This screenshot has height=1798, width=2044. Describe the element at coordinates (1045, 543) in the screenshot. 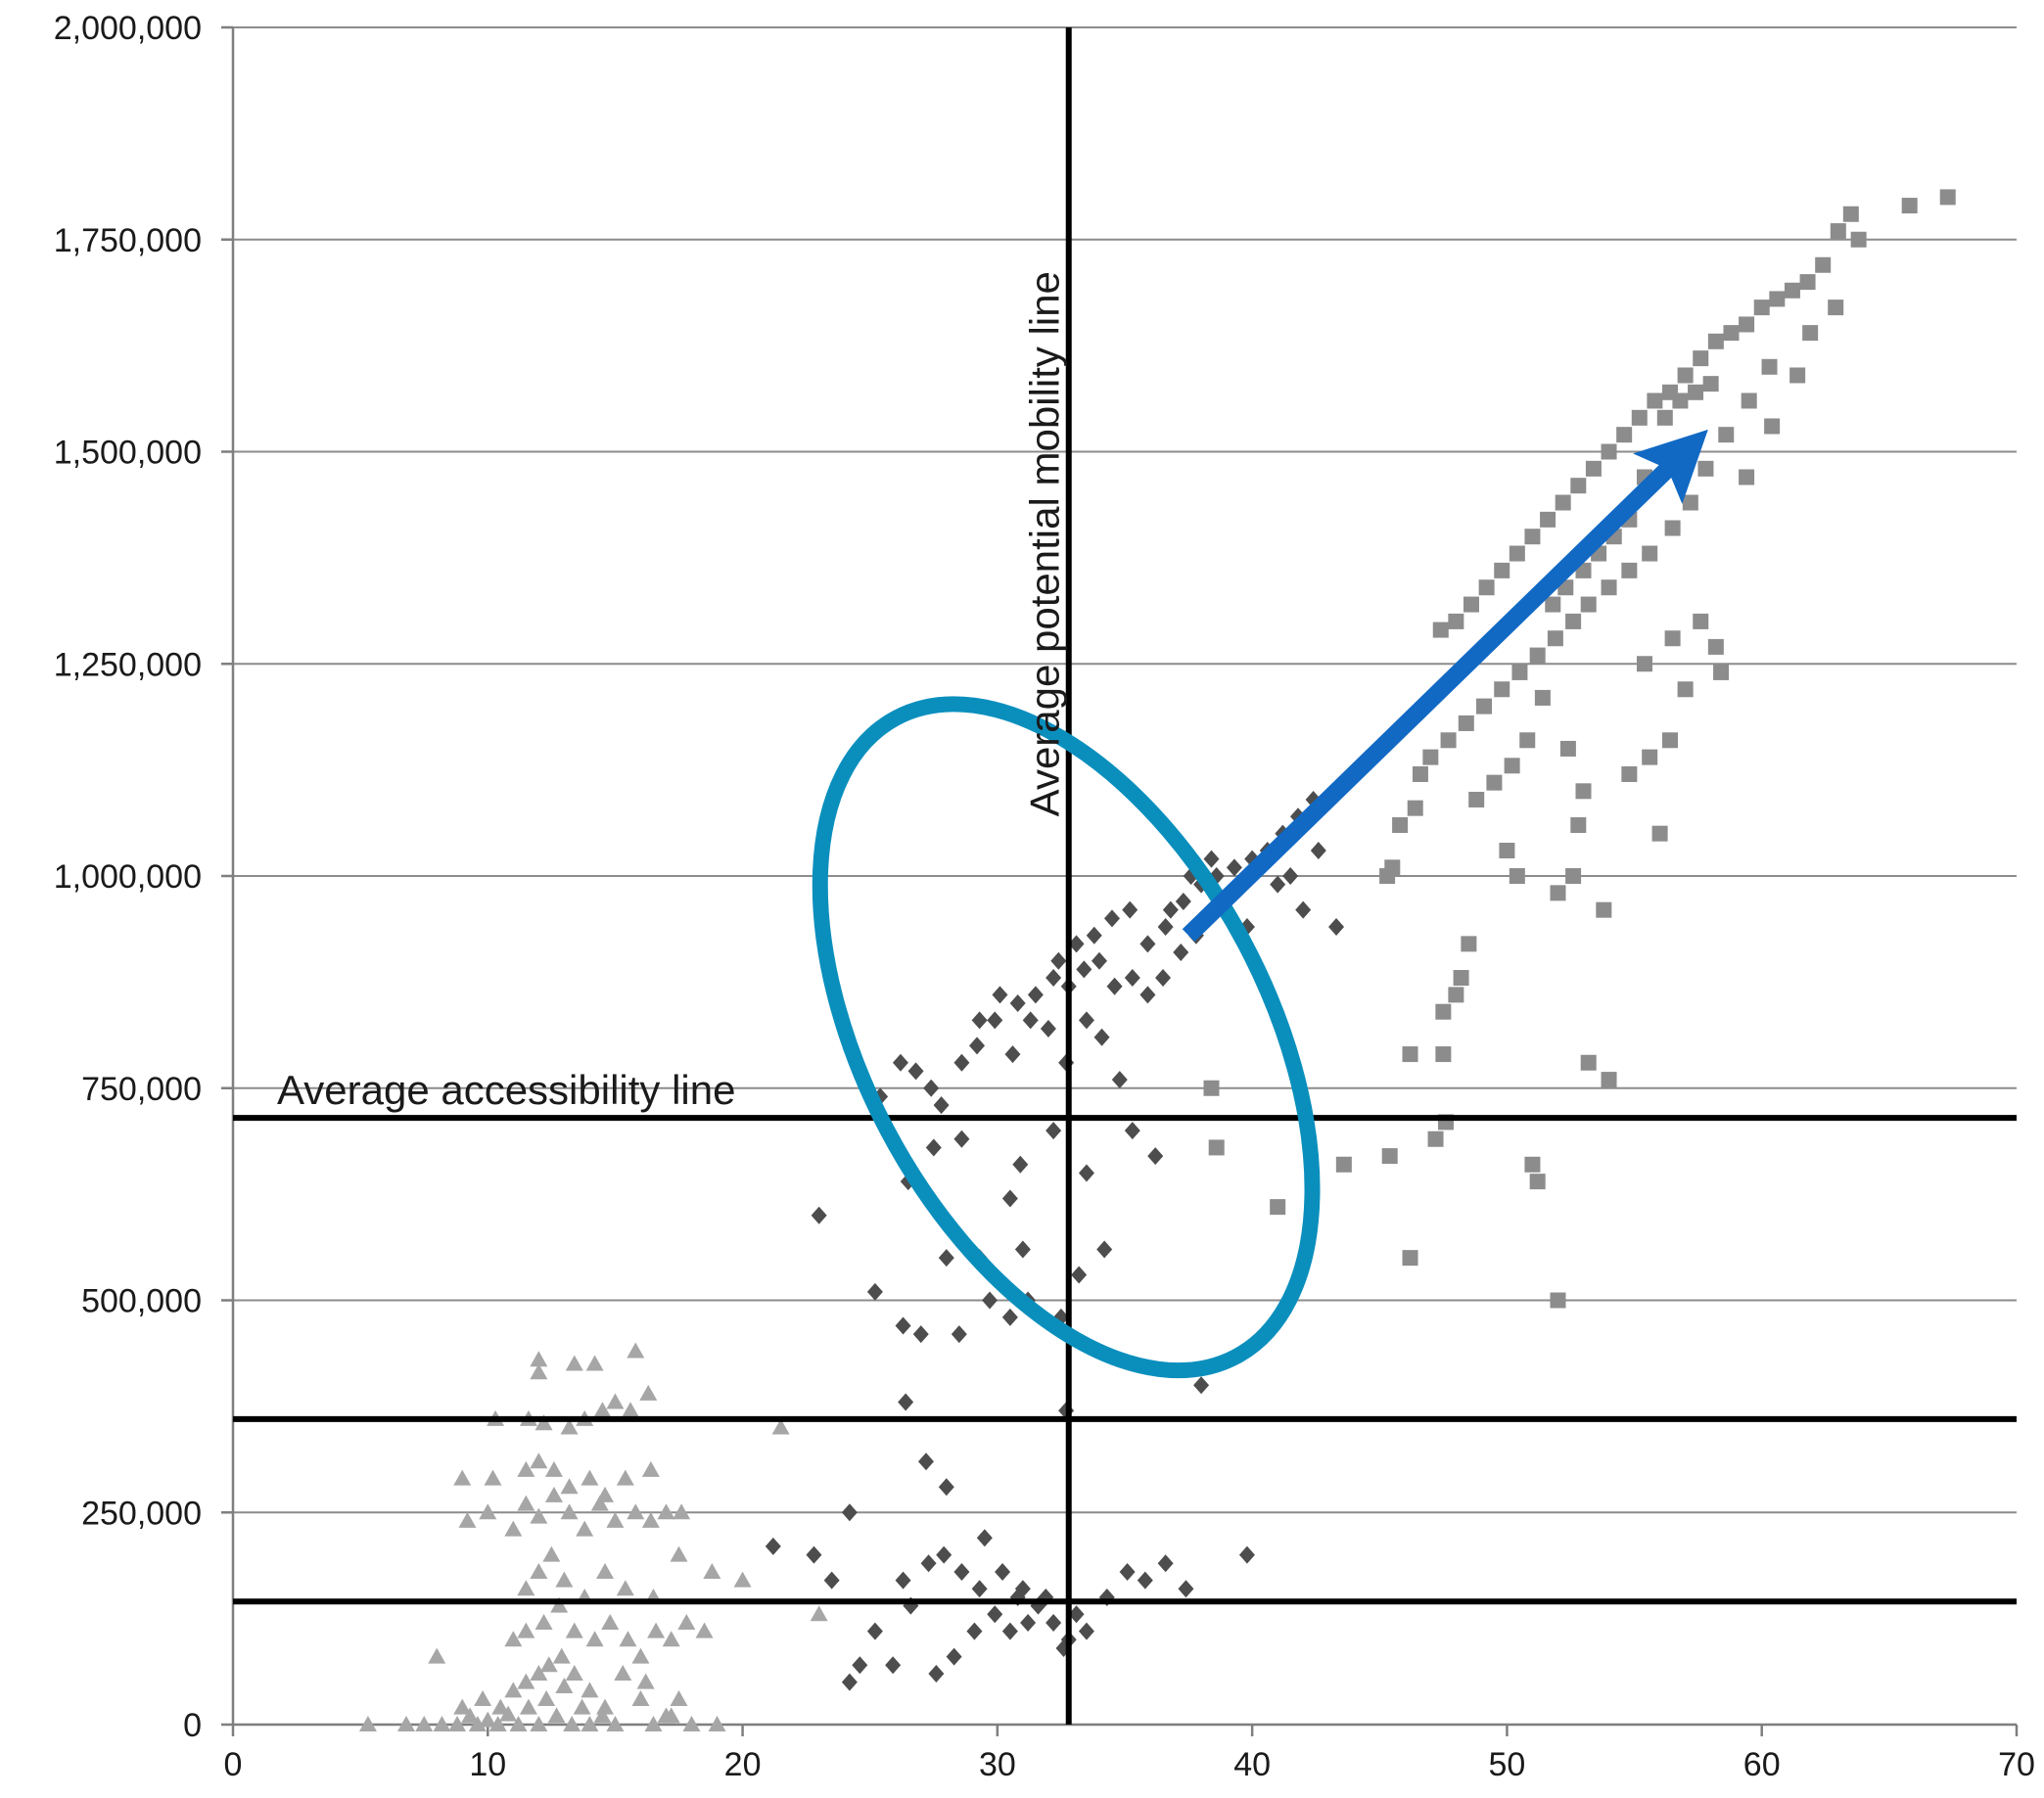

I see `average-potential-mobility-label: Average potential mobility line` at that location.